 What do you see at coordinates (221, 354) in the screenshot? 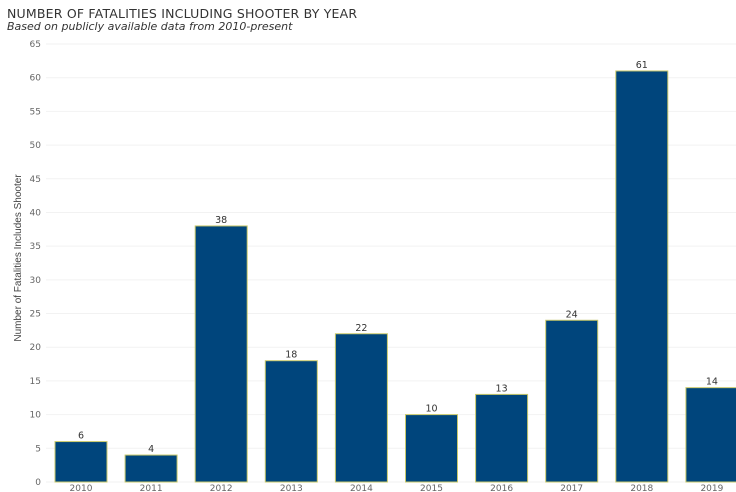
I see `bar-2012` at bounding box center [221, 354].